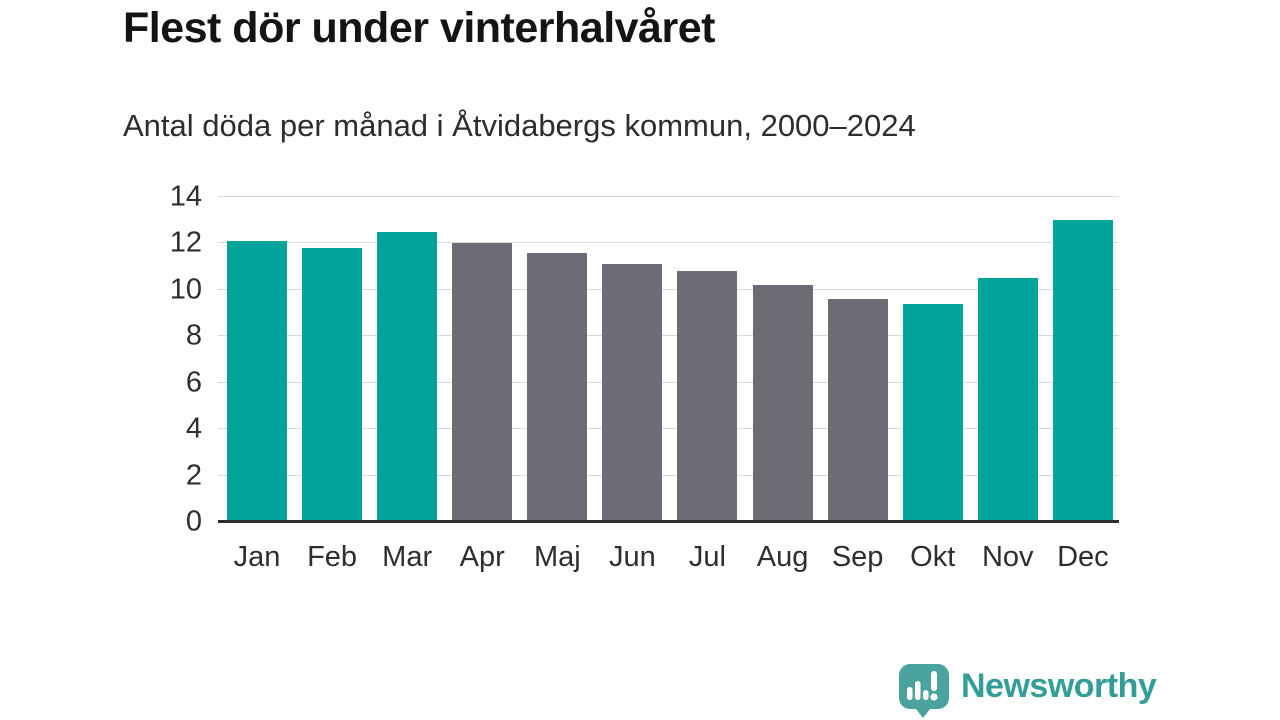 The width and height of the screenshot is (1280, 720). What do you see at coordinates (185, 242) in the screenshot?
I see `y-tick-label-12: 12` at bounding box center [185, 242].